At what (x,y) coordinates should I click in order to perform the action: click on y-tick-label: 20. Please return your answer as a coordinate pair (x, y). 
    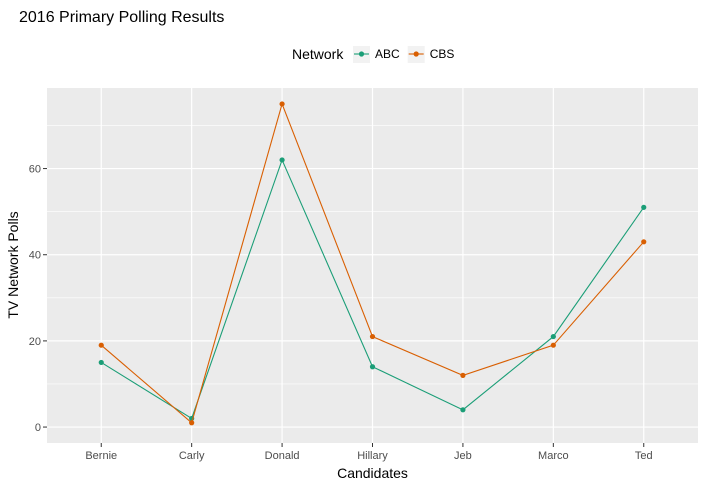
    Looking at the image, I should click on (35, 342).